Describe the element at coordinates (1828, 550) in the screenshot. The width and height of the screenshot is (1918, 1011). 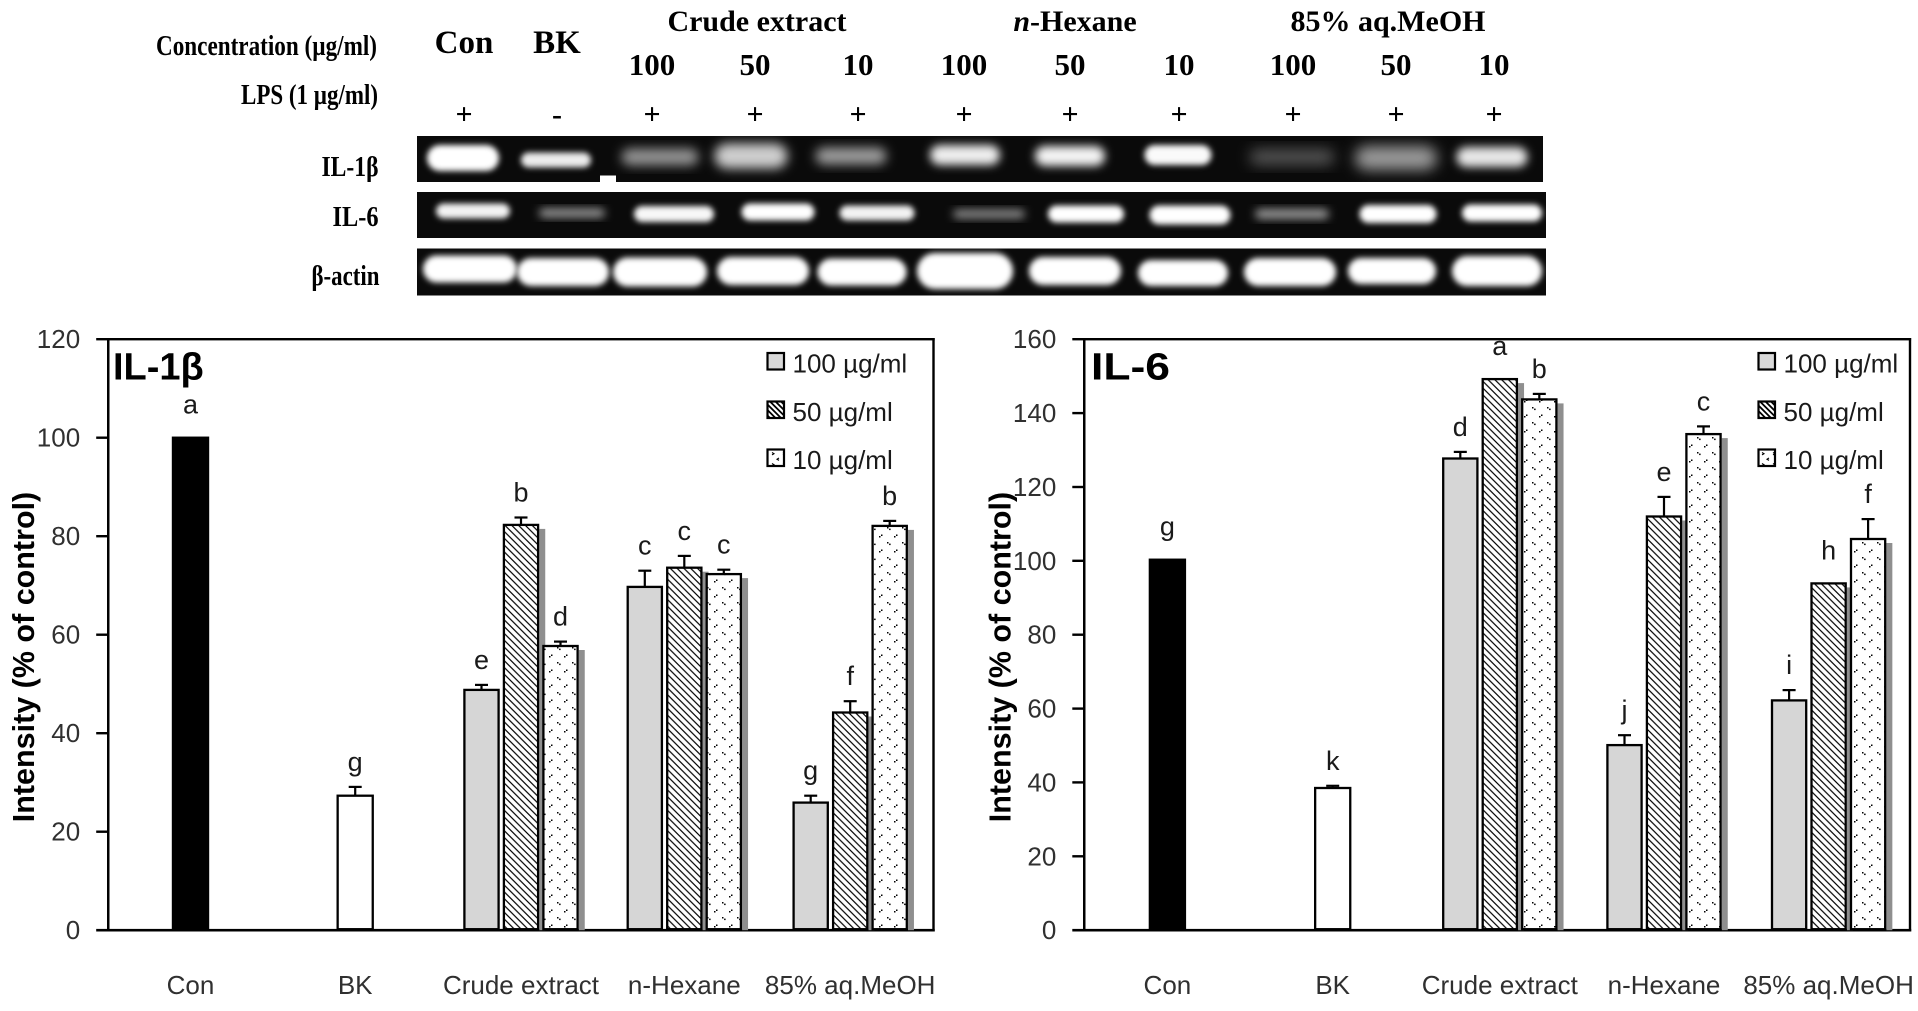
I see `svg-text: h` at that location.